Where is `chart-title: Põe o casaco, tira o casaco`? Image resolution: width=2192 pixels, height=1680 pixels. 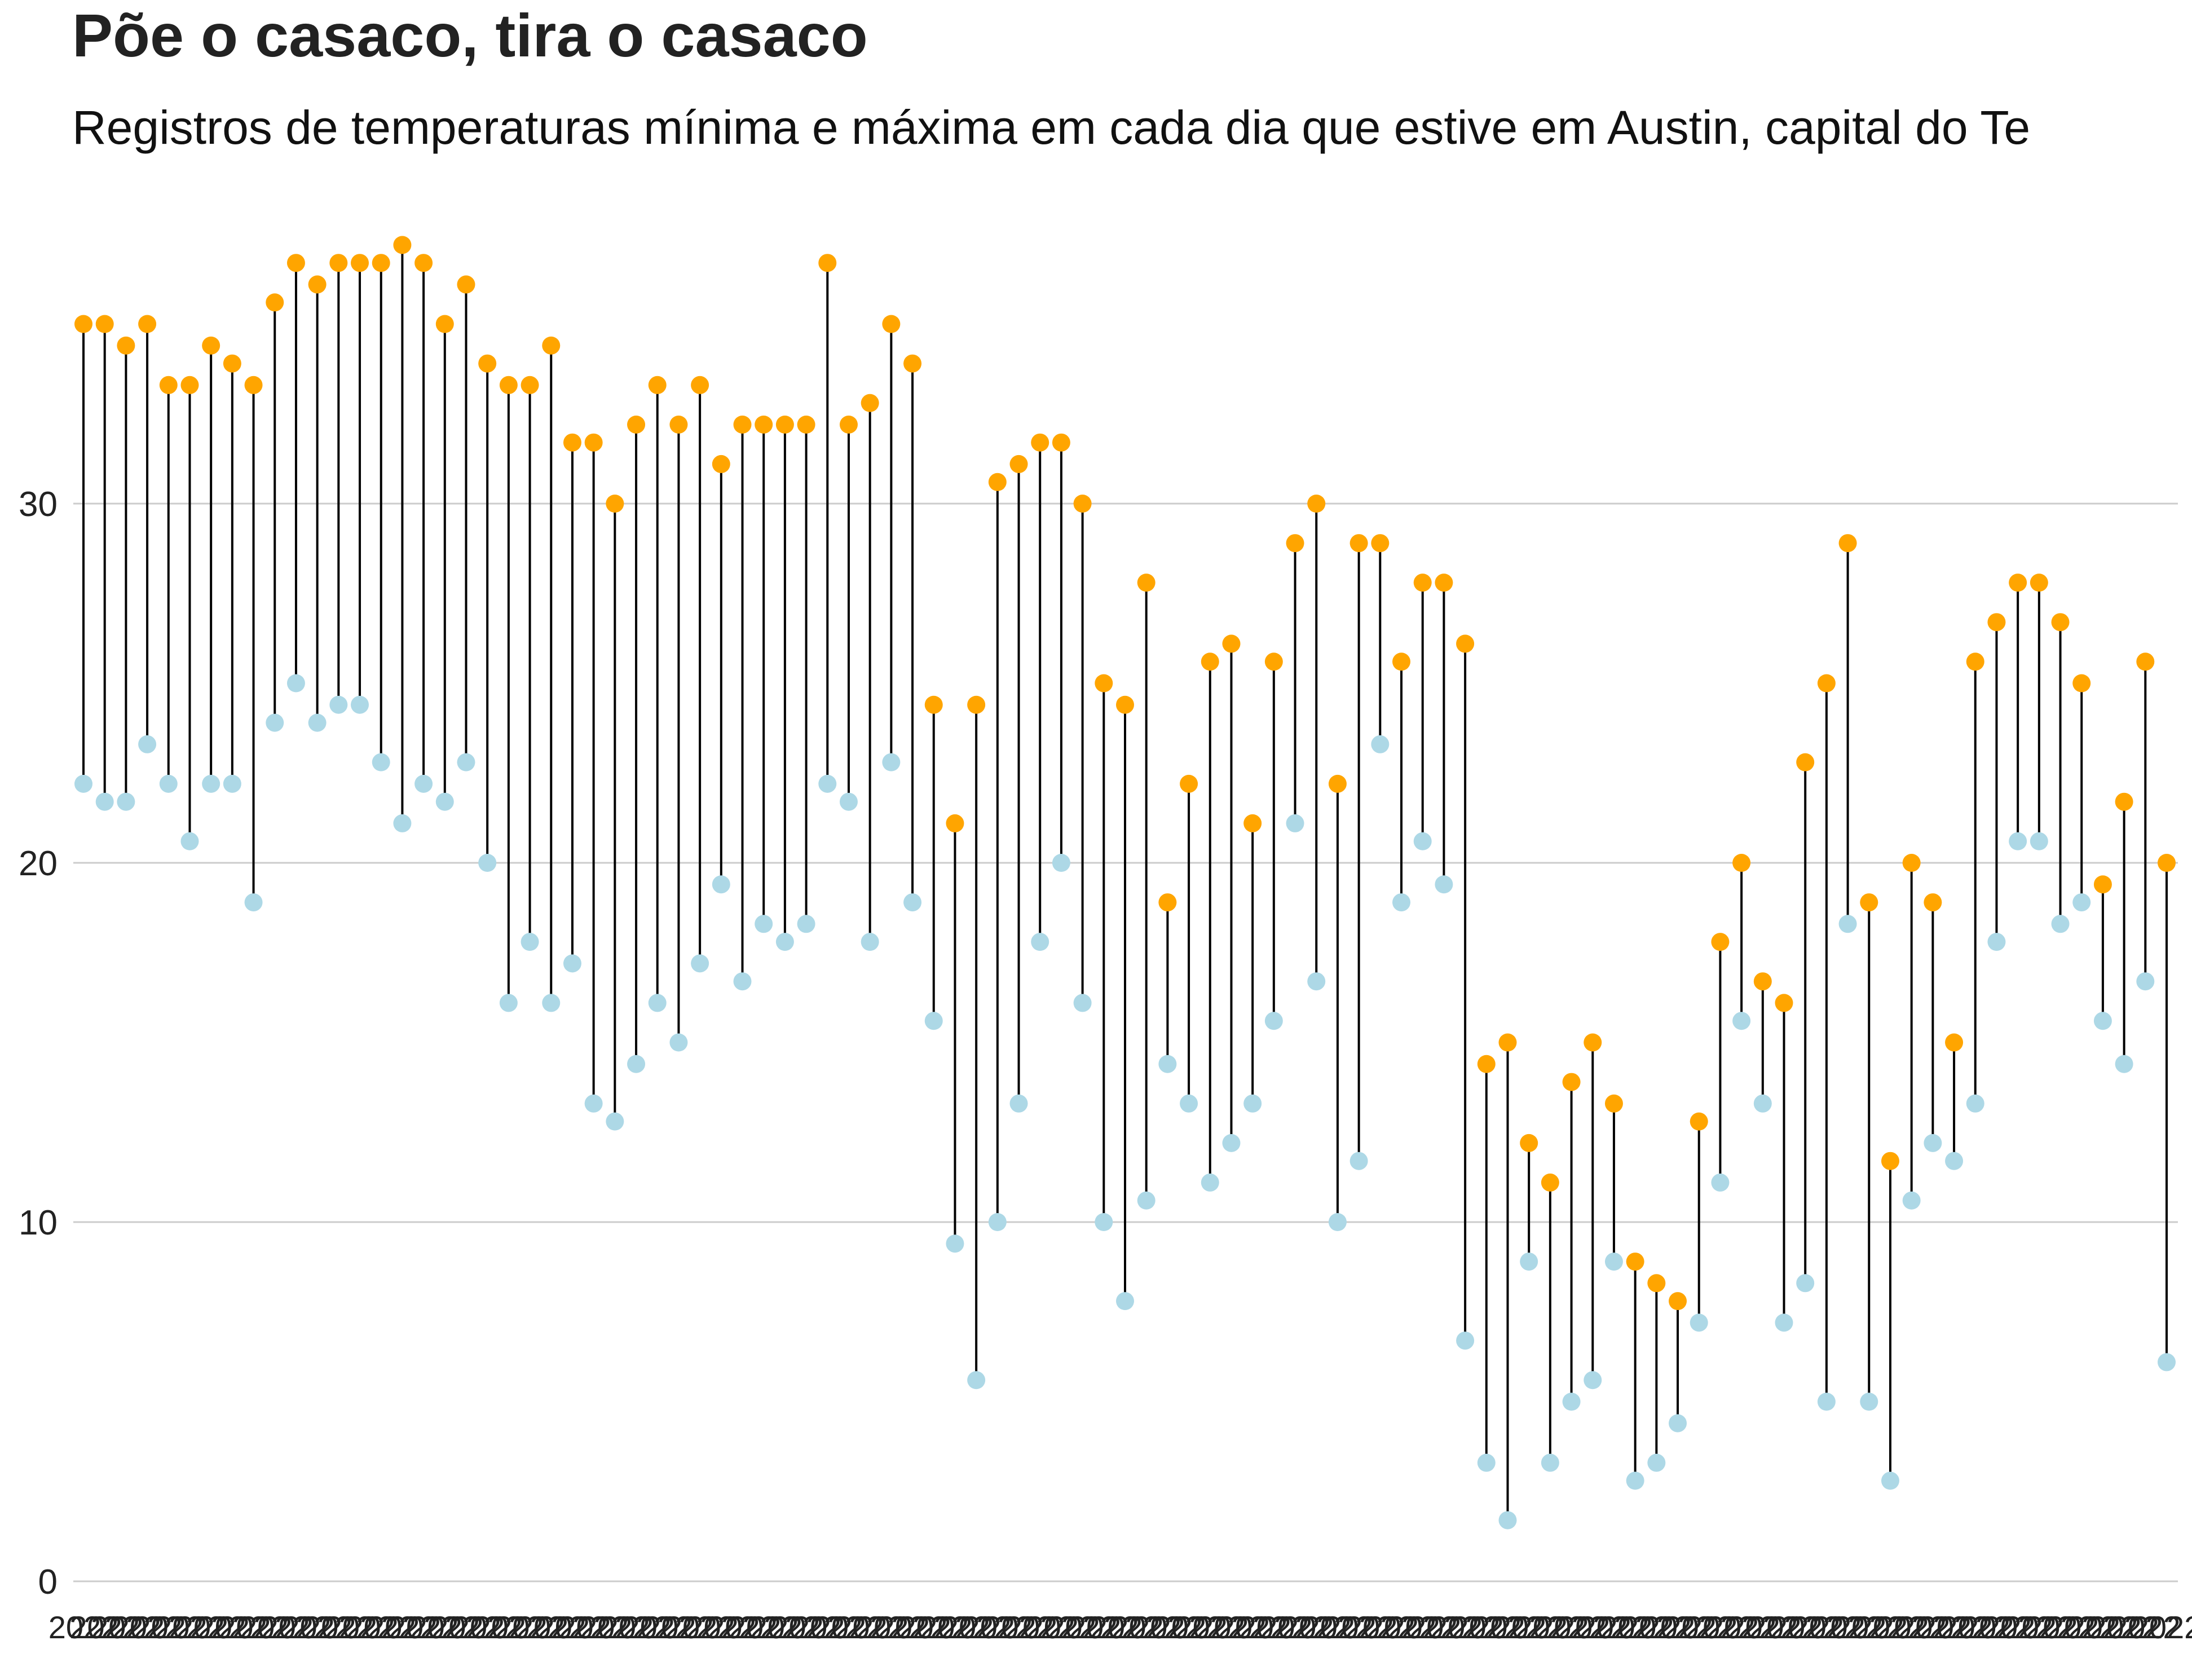
chart-title: Põe o casaco, tira o casaco is located at coordinates (470, 35).